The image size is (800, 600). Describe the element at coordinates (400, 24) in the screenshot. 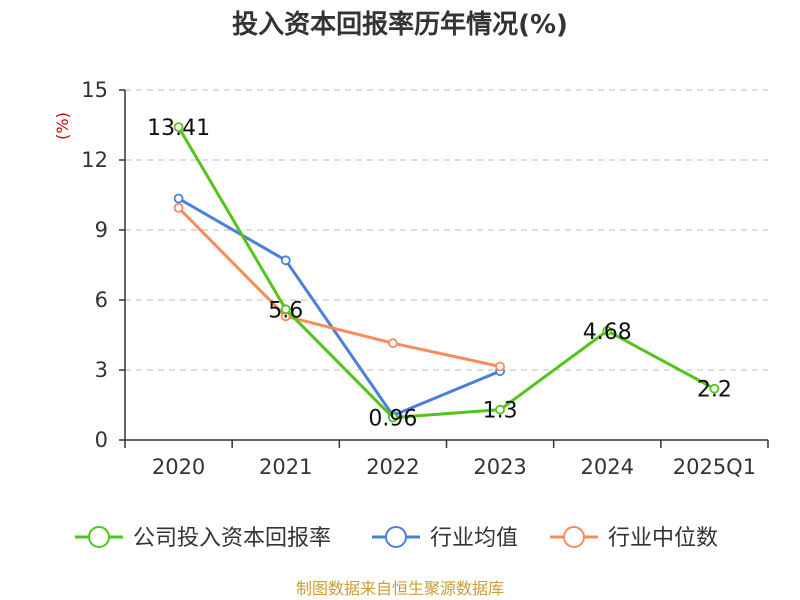

I see `chart-title: 投入资本回报率历年情况(%)` at that location.